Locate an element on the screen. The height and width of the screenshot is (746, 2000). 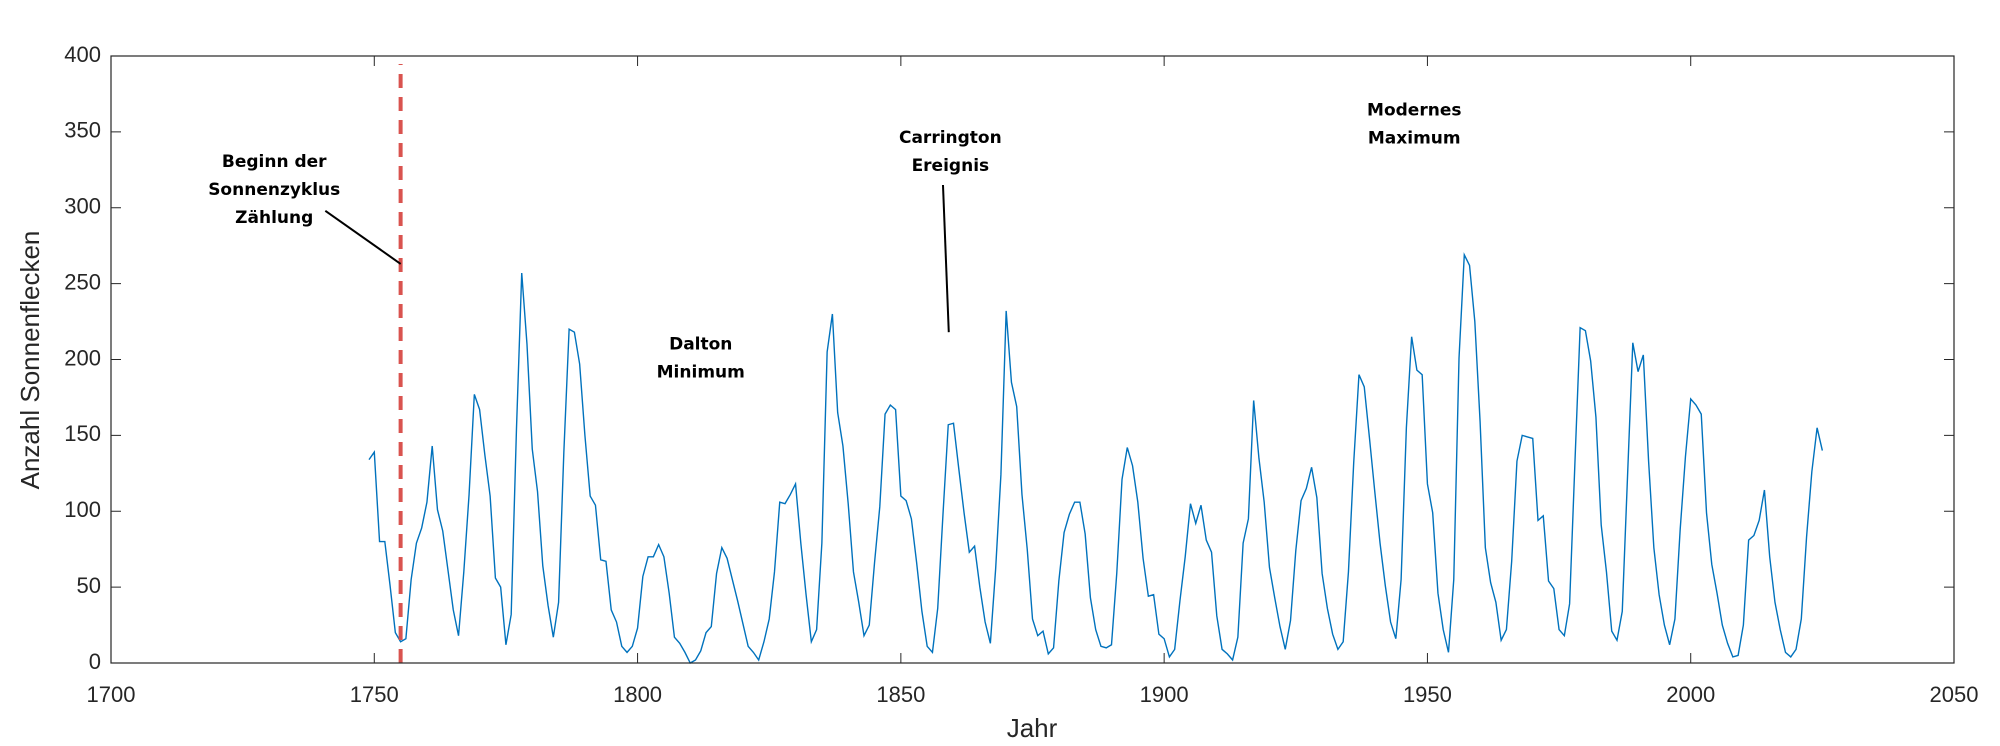
annotation: Maximum is located at coordinates (1414, 139).